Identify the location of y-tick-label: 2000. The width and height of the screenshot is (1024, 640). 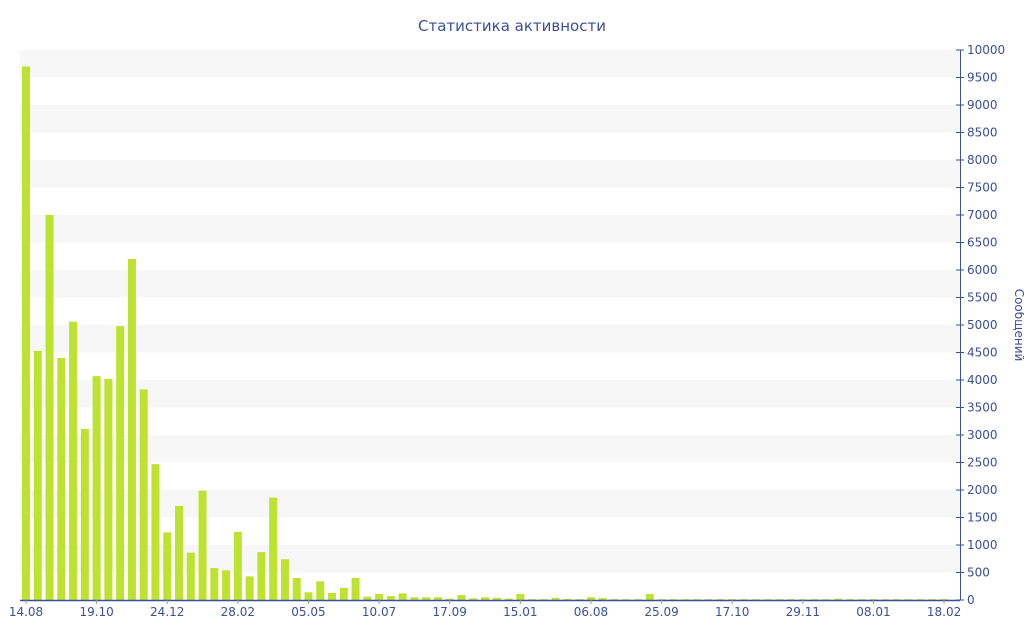
(982, 490).